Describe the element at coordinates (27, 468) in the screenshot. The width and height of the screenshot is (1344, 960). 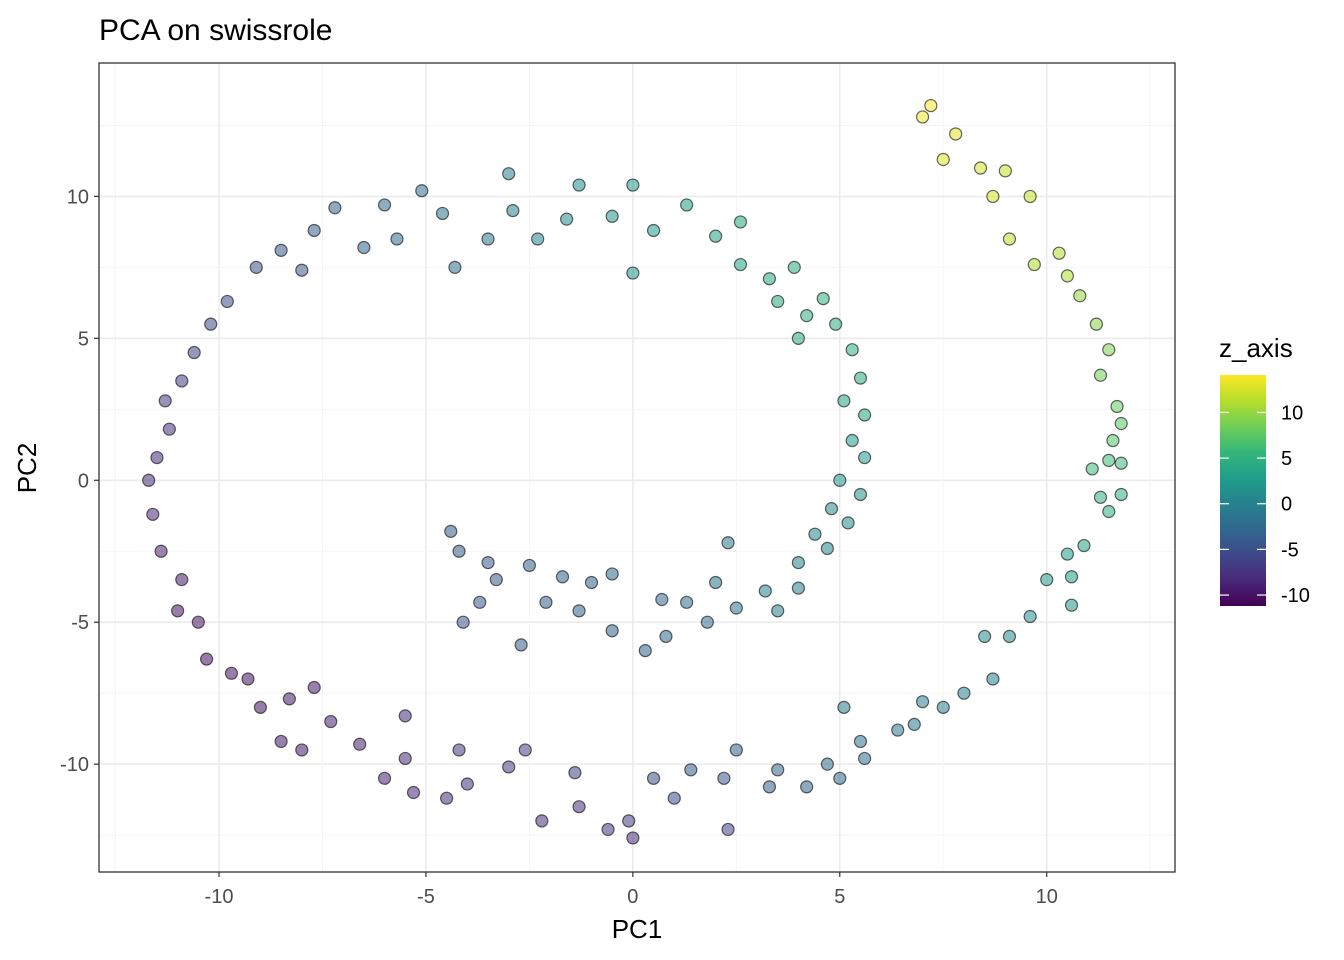
I see `y-axis-label: PC2` at that location.